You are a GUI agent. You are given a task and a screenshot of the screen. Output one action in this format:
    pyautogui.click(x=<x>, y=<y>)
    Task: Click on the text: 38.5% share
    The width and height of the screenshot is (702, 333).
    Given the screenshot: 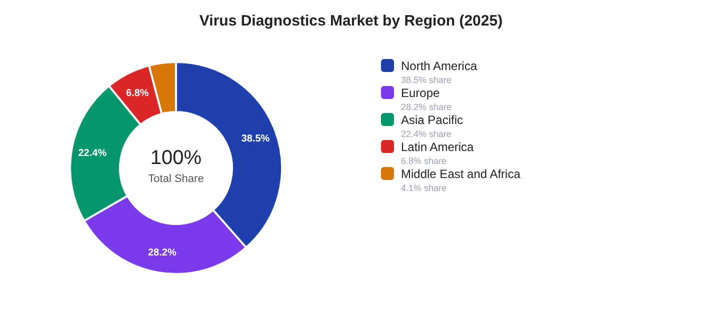 What is the action you would take?
    pyautogui.click(x=426, y=80)
    